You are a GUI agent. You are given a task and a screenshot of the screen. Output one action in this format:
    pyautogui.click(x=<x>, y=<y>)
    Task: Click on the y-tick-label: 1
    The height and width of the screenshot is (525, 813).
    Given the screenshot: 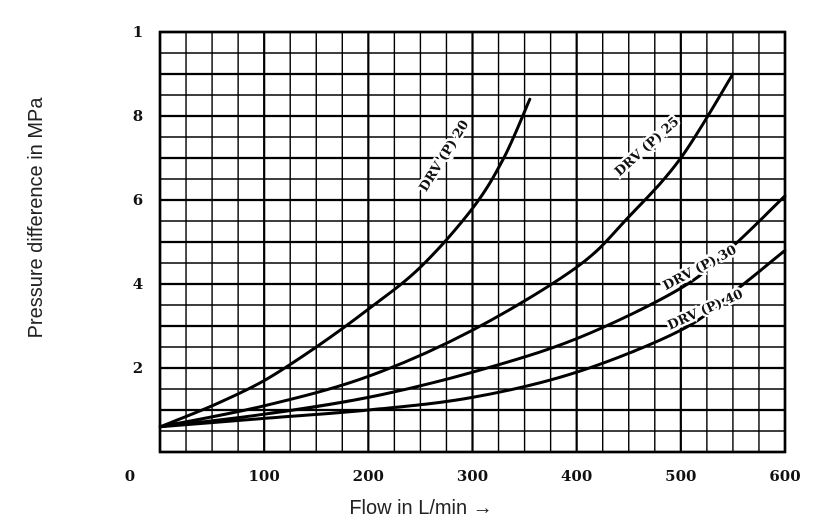 What is the action you would take?
    pyautogui.click(x=138, y=32)
    